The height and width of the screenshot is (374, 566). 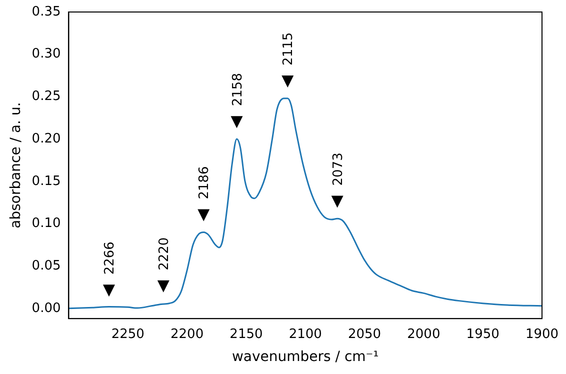 What do you see at coordinates (46, 308) in the screenshot?
I see `y-tick-label: 0.00` at bounding box center [46, 308].